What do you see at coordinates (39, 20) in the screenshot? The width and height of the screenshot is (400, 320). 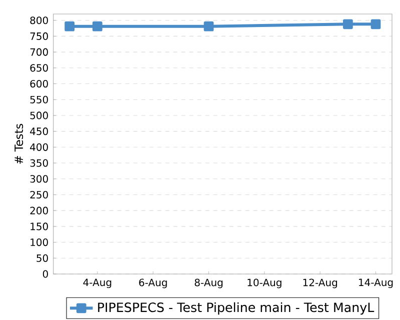 I see `y-tick-label: 800` at bounding box center [39, 20].